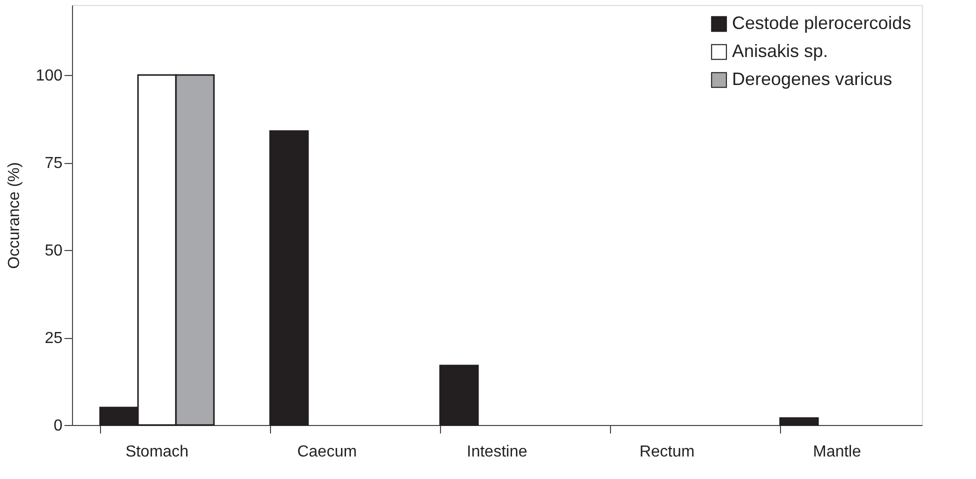 The height and width of the screenshot is (479, 976). Describe the element at coordinates (327, 452) in the screenshot. I see `x-tick-label: Caecum` at that location.